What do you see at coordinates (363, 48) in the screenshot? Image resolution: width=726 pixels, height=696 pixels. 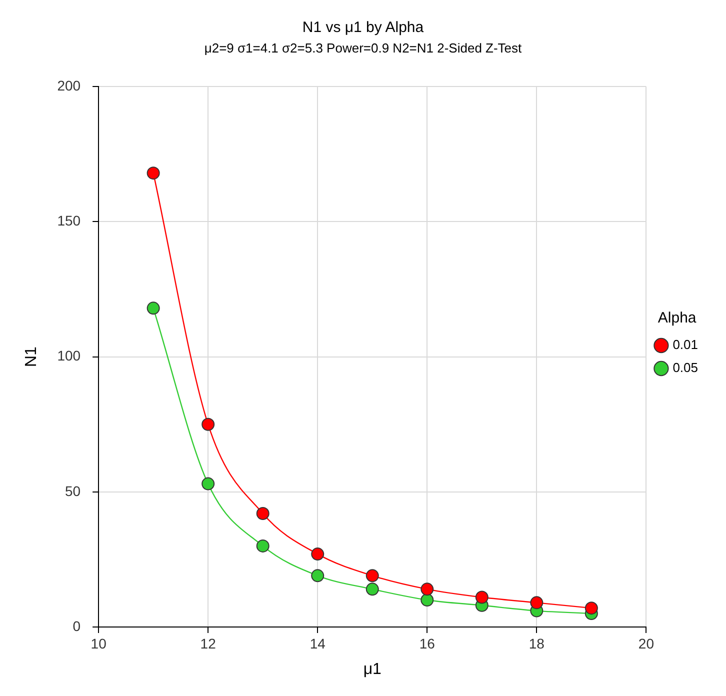 I see `chart-subtitle: μ2=9 σ1=4.1 σ2=5.3 Power=0.9 N2=N1 2-Sided Z-Test` at bounding box center [363, 48].